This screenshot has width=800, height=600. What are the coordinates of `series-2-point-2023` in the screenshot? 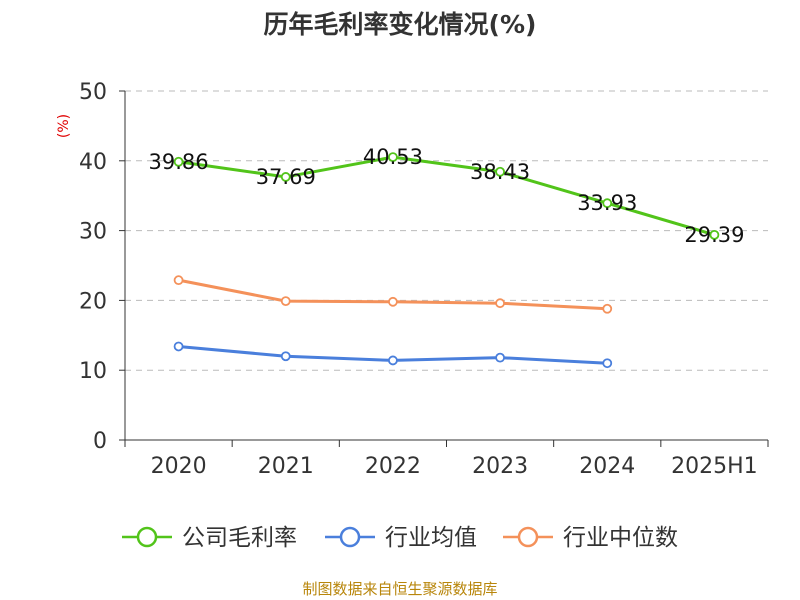 It's located at (500, 303).